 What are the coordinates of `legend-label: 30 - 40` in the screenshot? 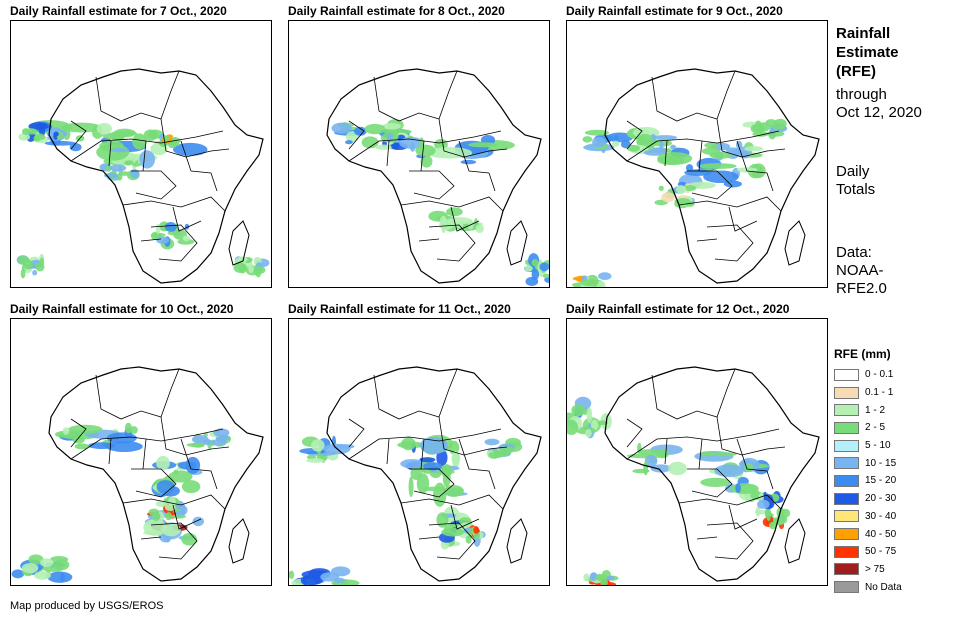 It's located at (881, 516).